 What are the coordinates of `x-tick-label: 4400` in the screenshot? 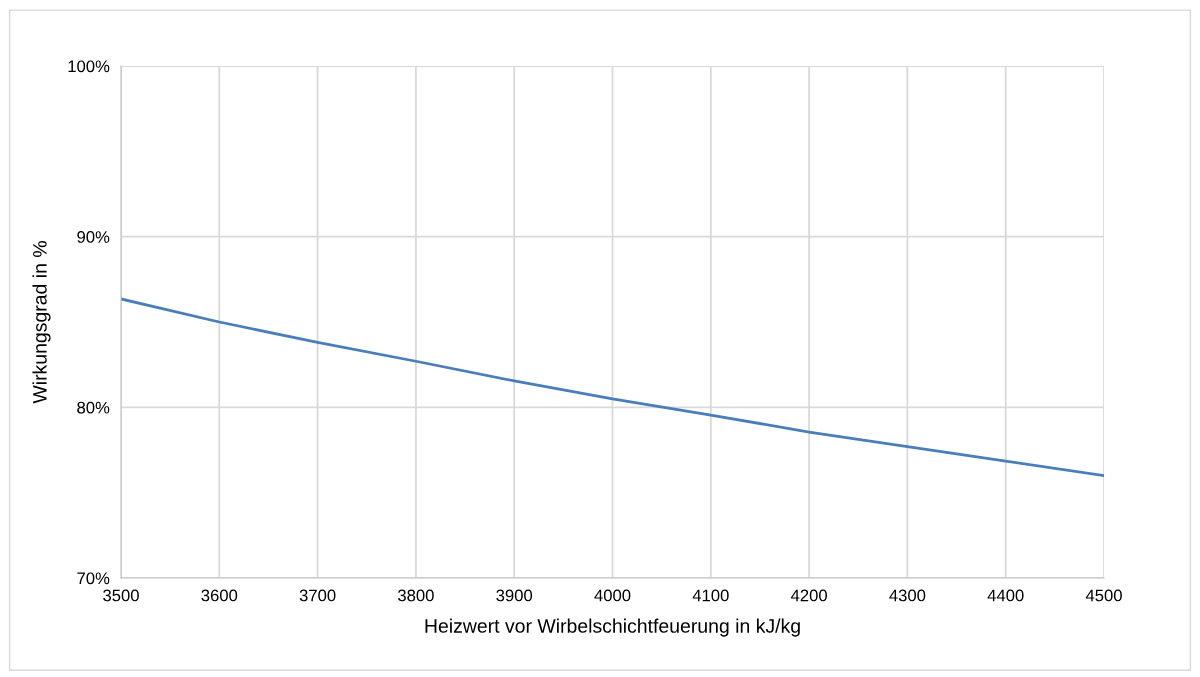 It's located at (1005, 595).